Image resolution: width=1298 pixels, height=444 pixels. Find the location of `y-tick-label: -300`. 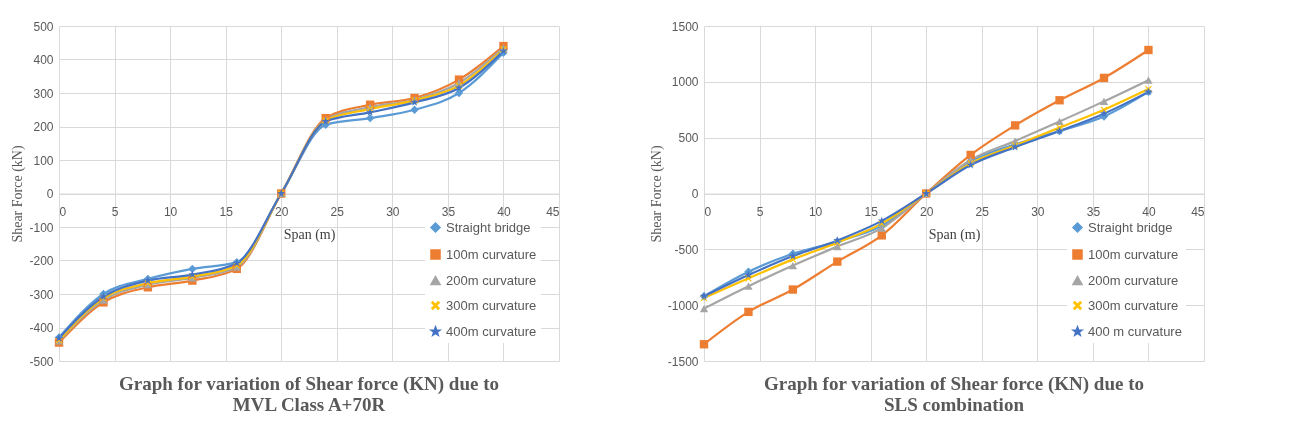

y-tick-label: -300 is located at coordinates (41, 294).